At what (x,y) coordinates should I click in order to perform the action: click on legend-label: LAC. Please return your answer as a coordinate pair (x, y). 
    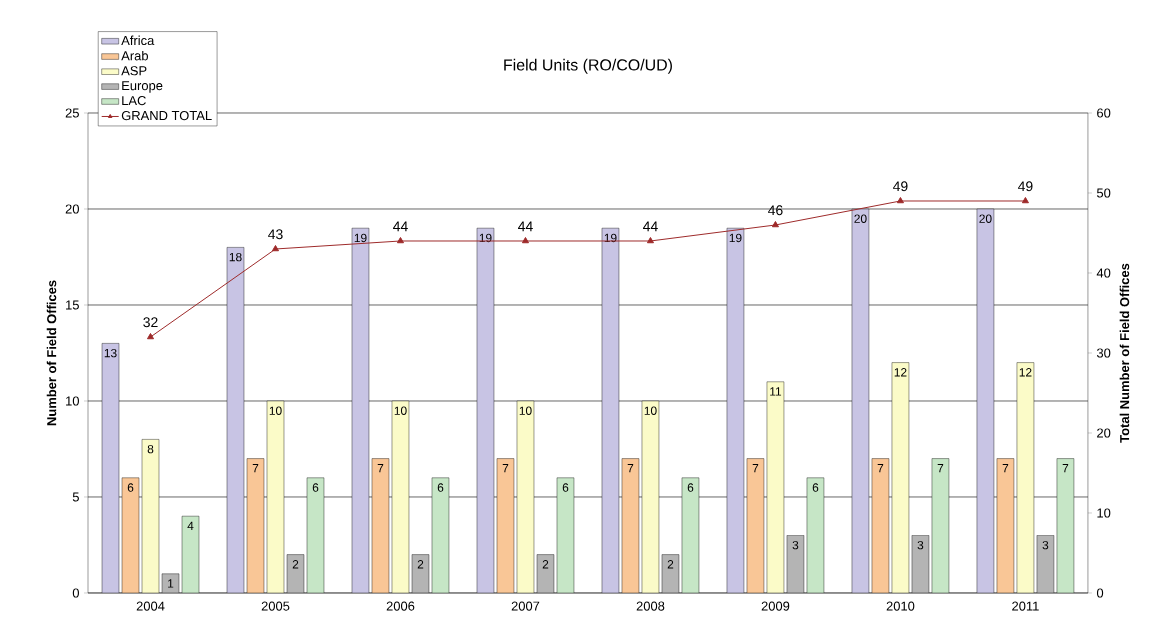
    Looking at the image, I should click on (134, 101).